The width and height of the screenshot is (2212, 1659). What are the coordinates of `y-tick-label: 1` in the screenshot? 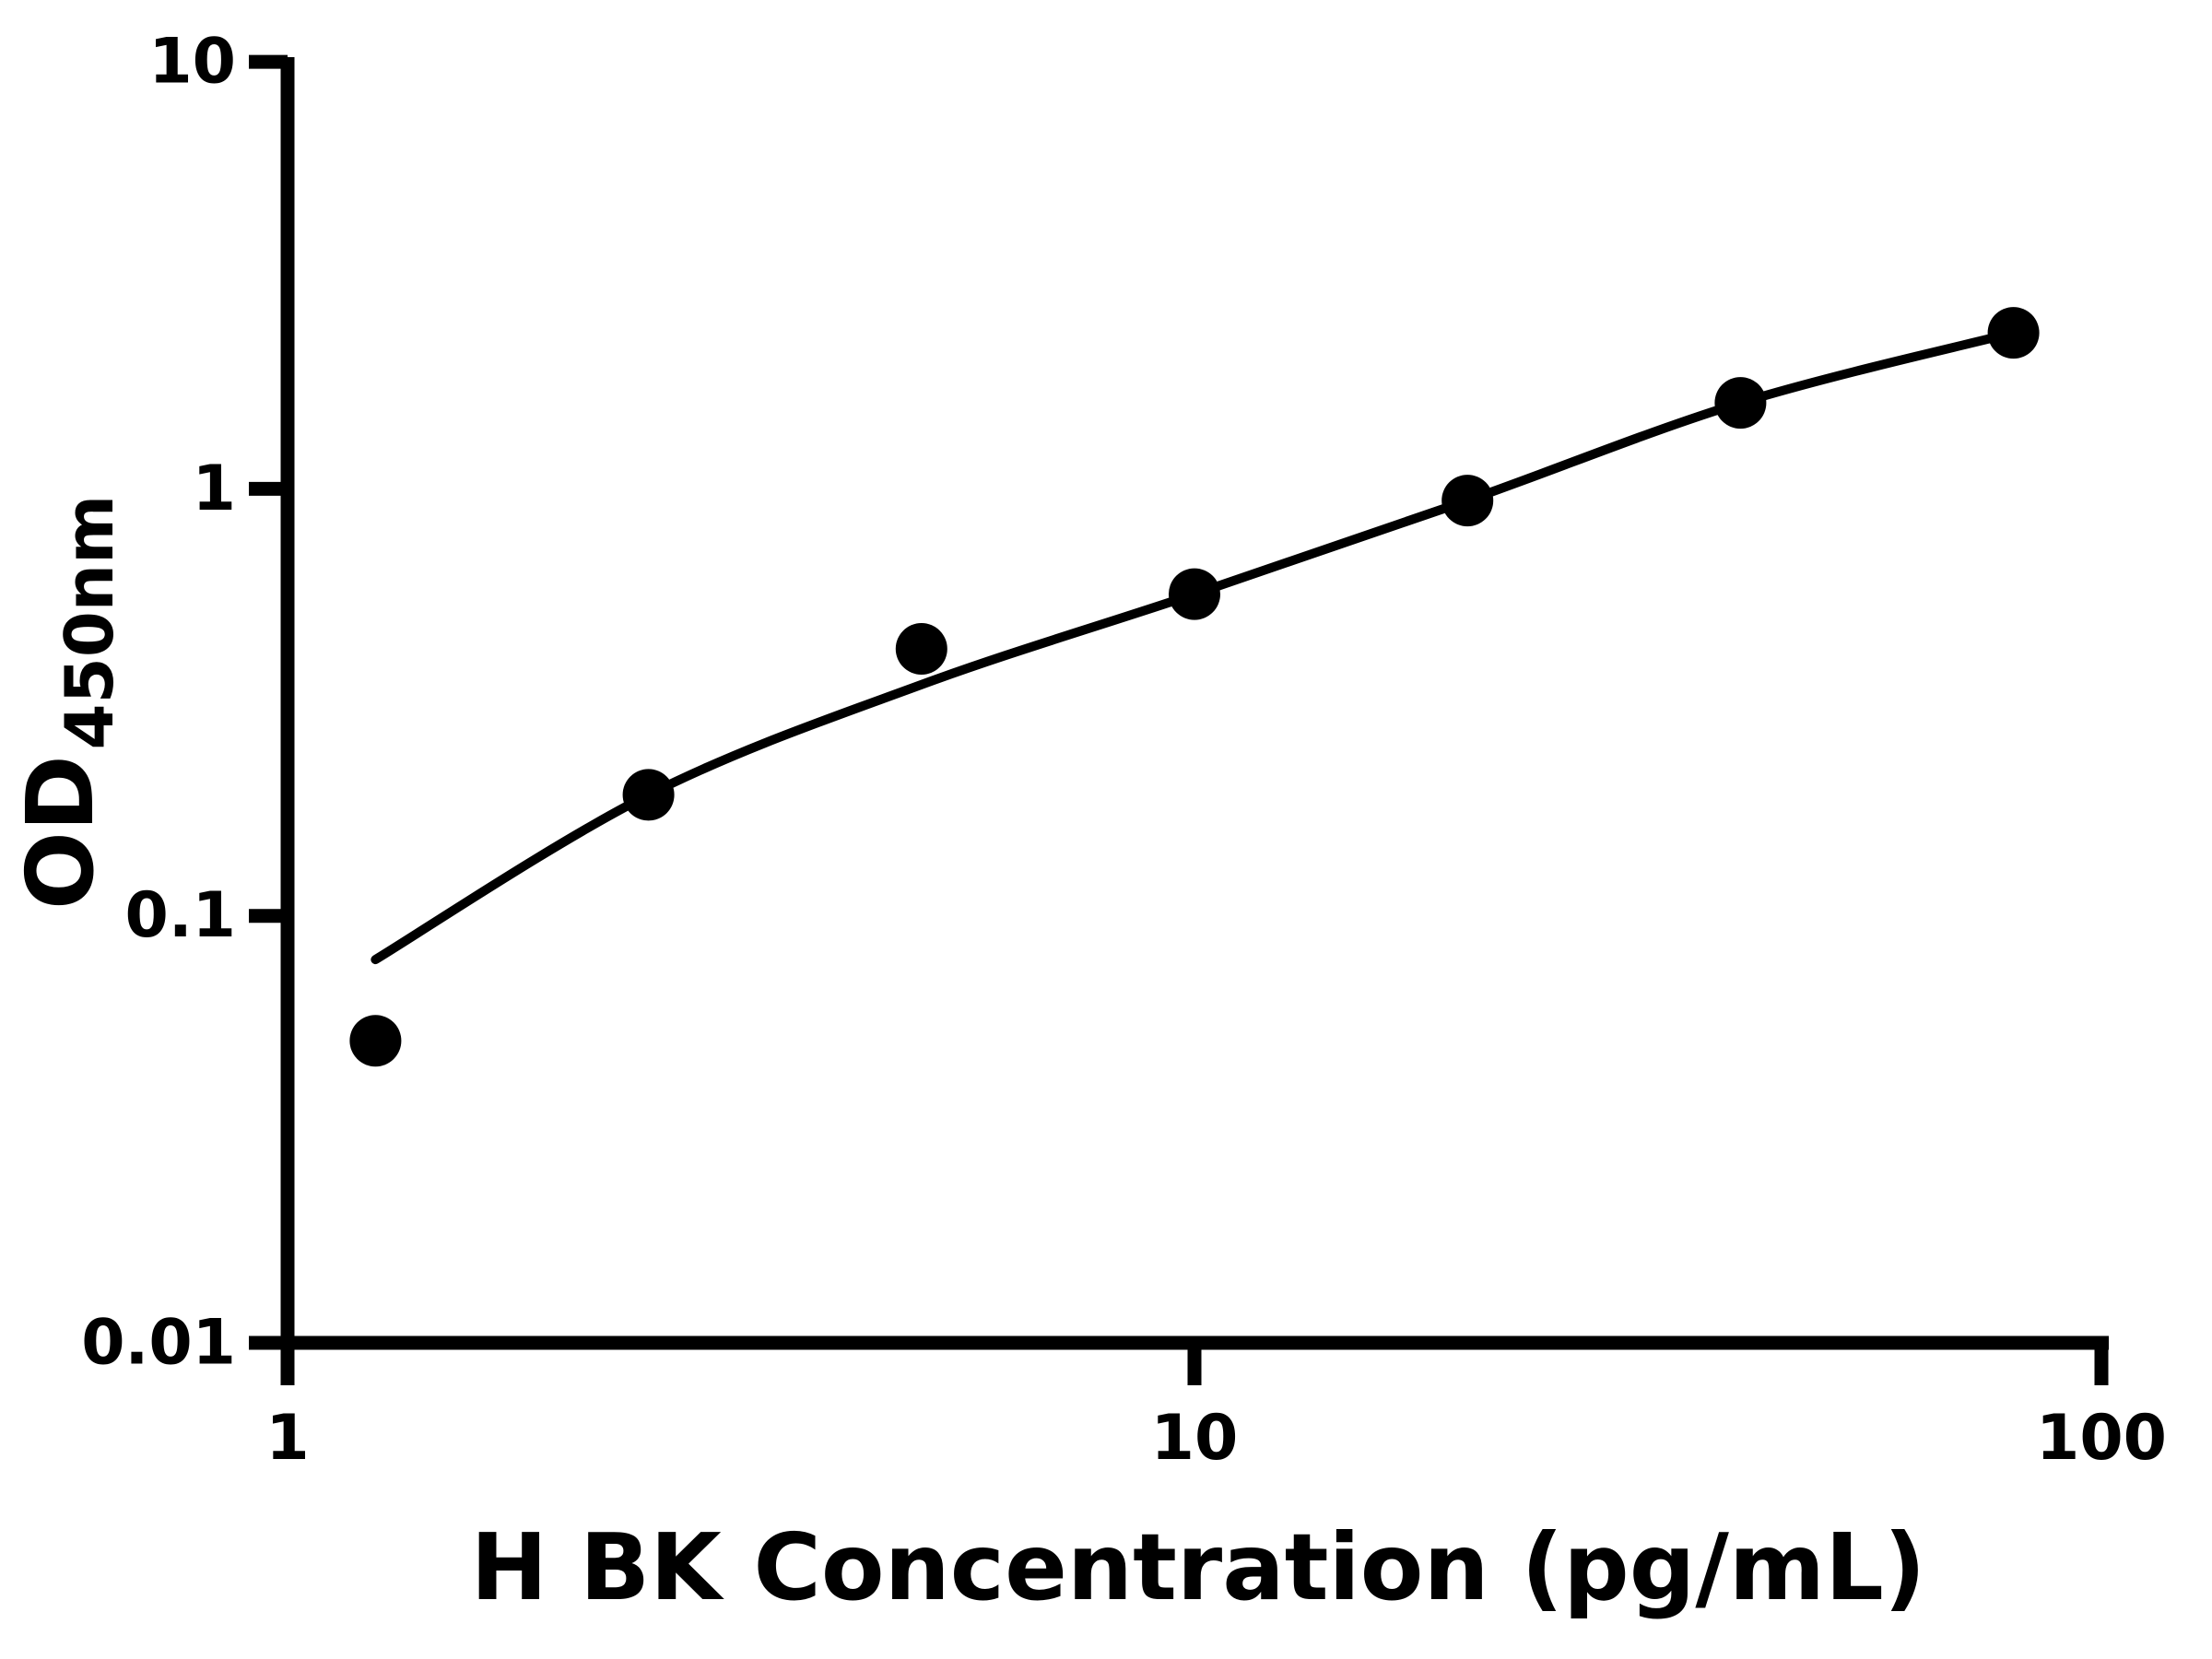 It's located at (214, 489).